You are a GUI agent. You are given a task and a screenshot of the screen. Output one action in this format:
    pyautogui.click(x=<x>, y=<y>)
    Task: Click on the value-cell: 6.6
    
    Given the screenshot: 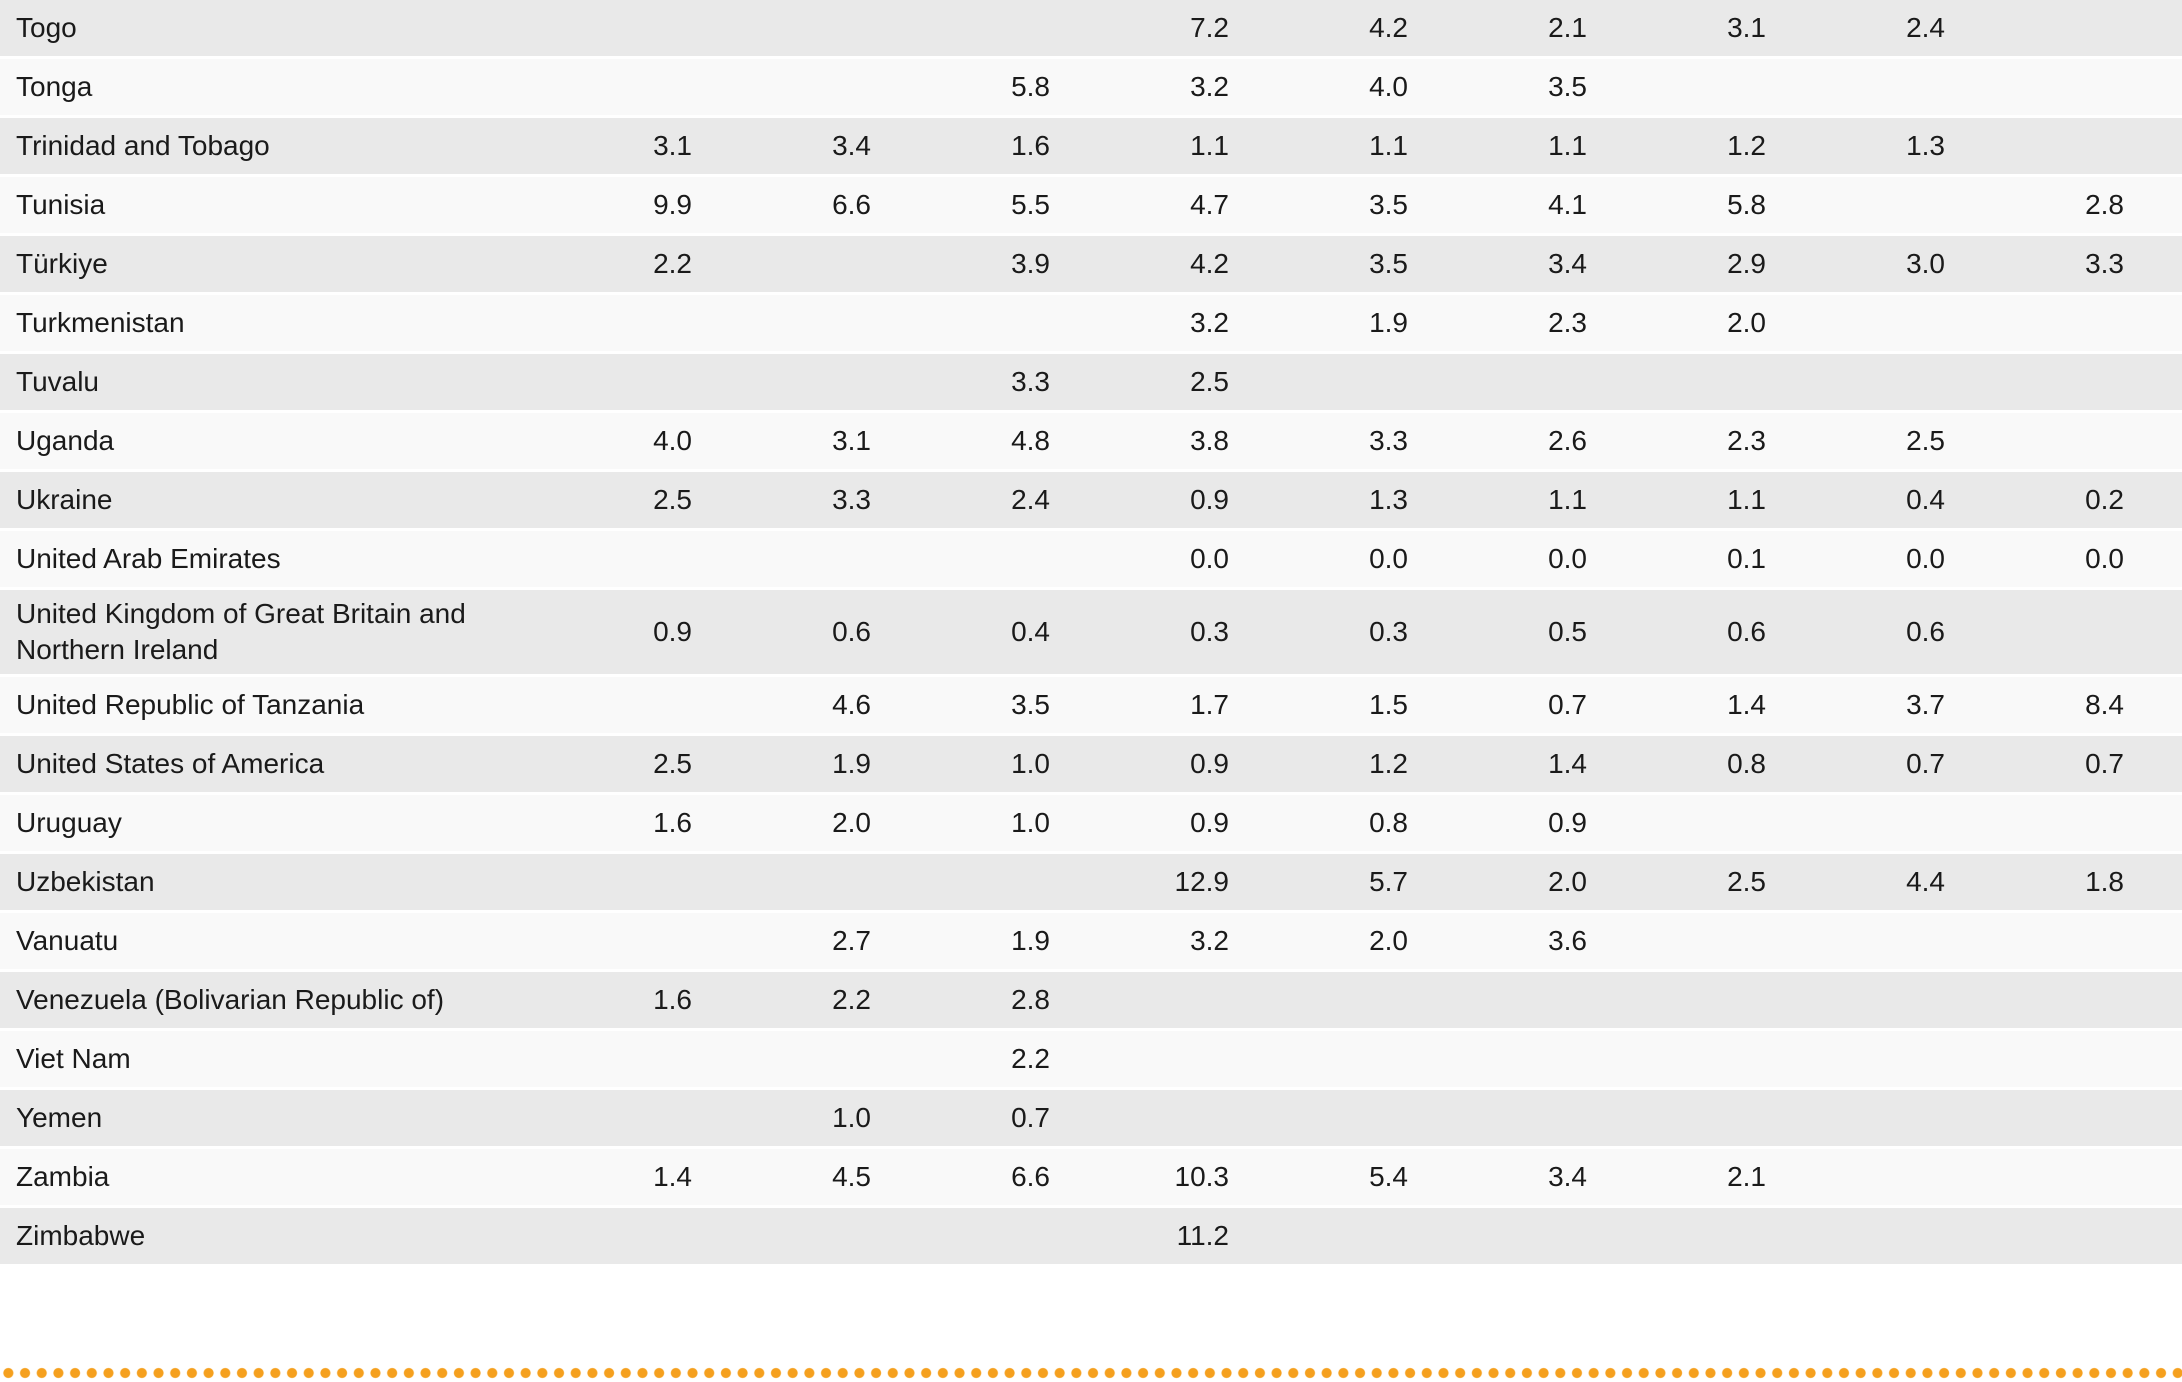 What is the action you would take?
    pyautogui.click(x=960, y=1178)
    